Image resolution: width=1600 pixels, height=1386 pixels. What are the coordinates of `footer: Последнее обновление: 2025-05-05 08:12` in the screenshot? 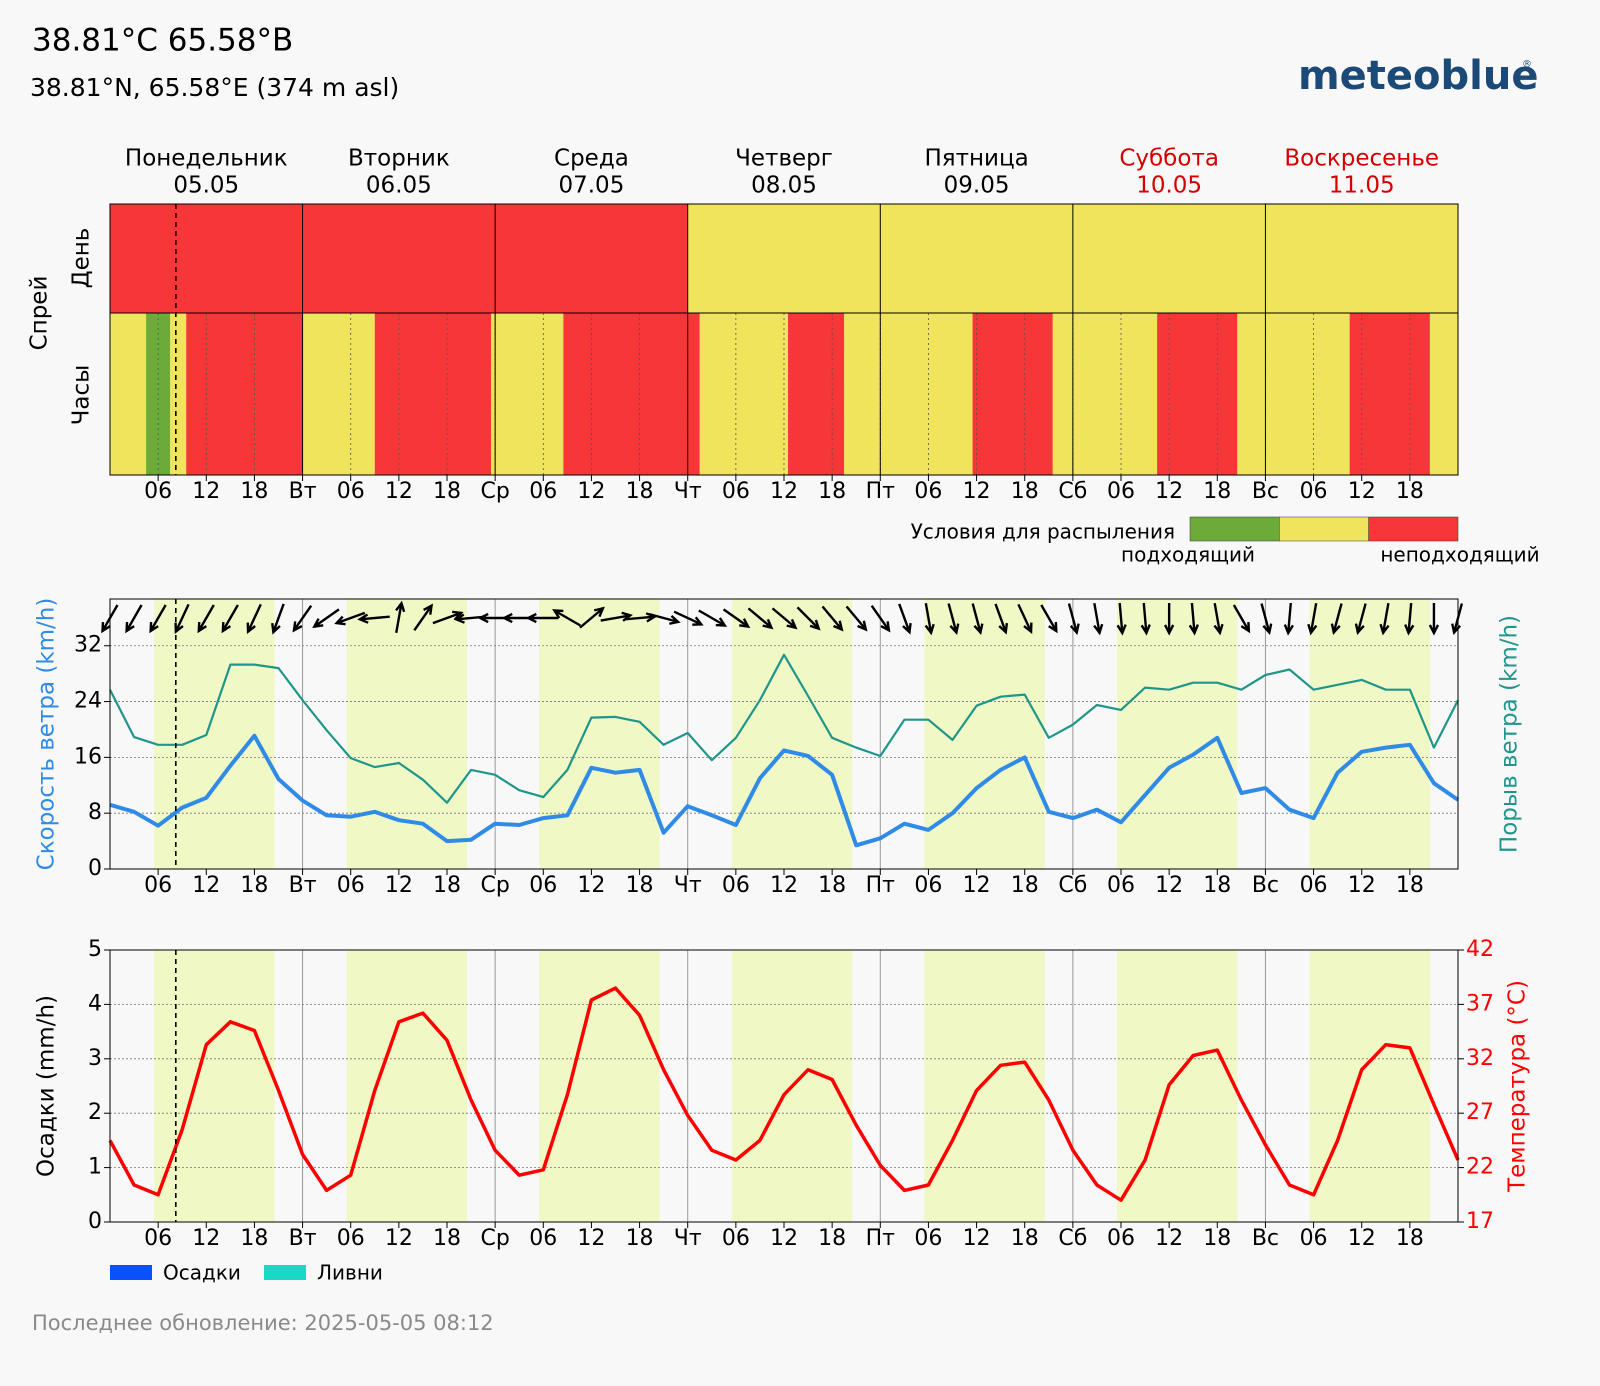 It's located at (263, 1323).